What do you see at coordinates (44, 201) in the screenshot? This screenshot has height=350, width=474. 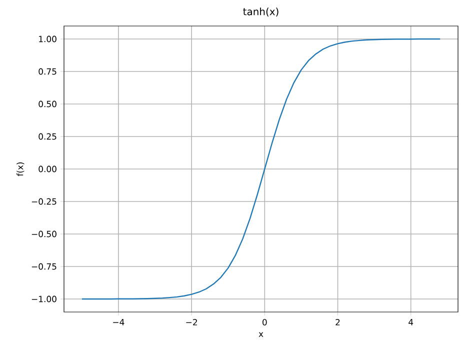 I see `y-tick-label: −0.25` at bounding box center [44, 201].